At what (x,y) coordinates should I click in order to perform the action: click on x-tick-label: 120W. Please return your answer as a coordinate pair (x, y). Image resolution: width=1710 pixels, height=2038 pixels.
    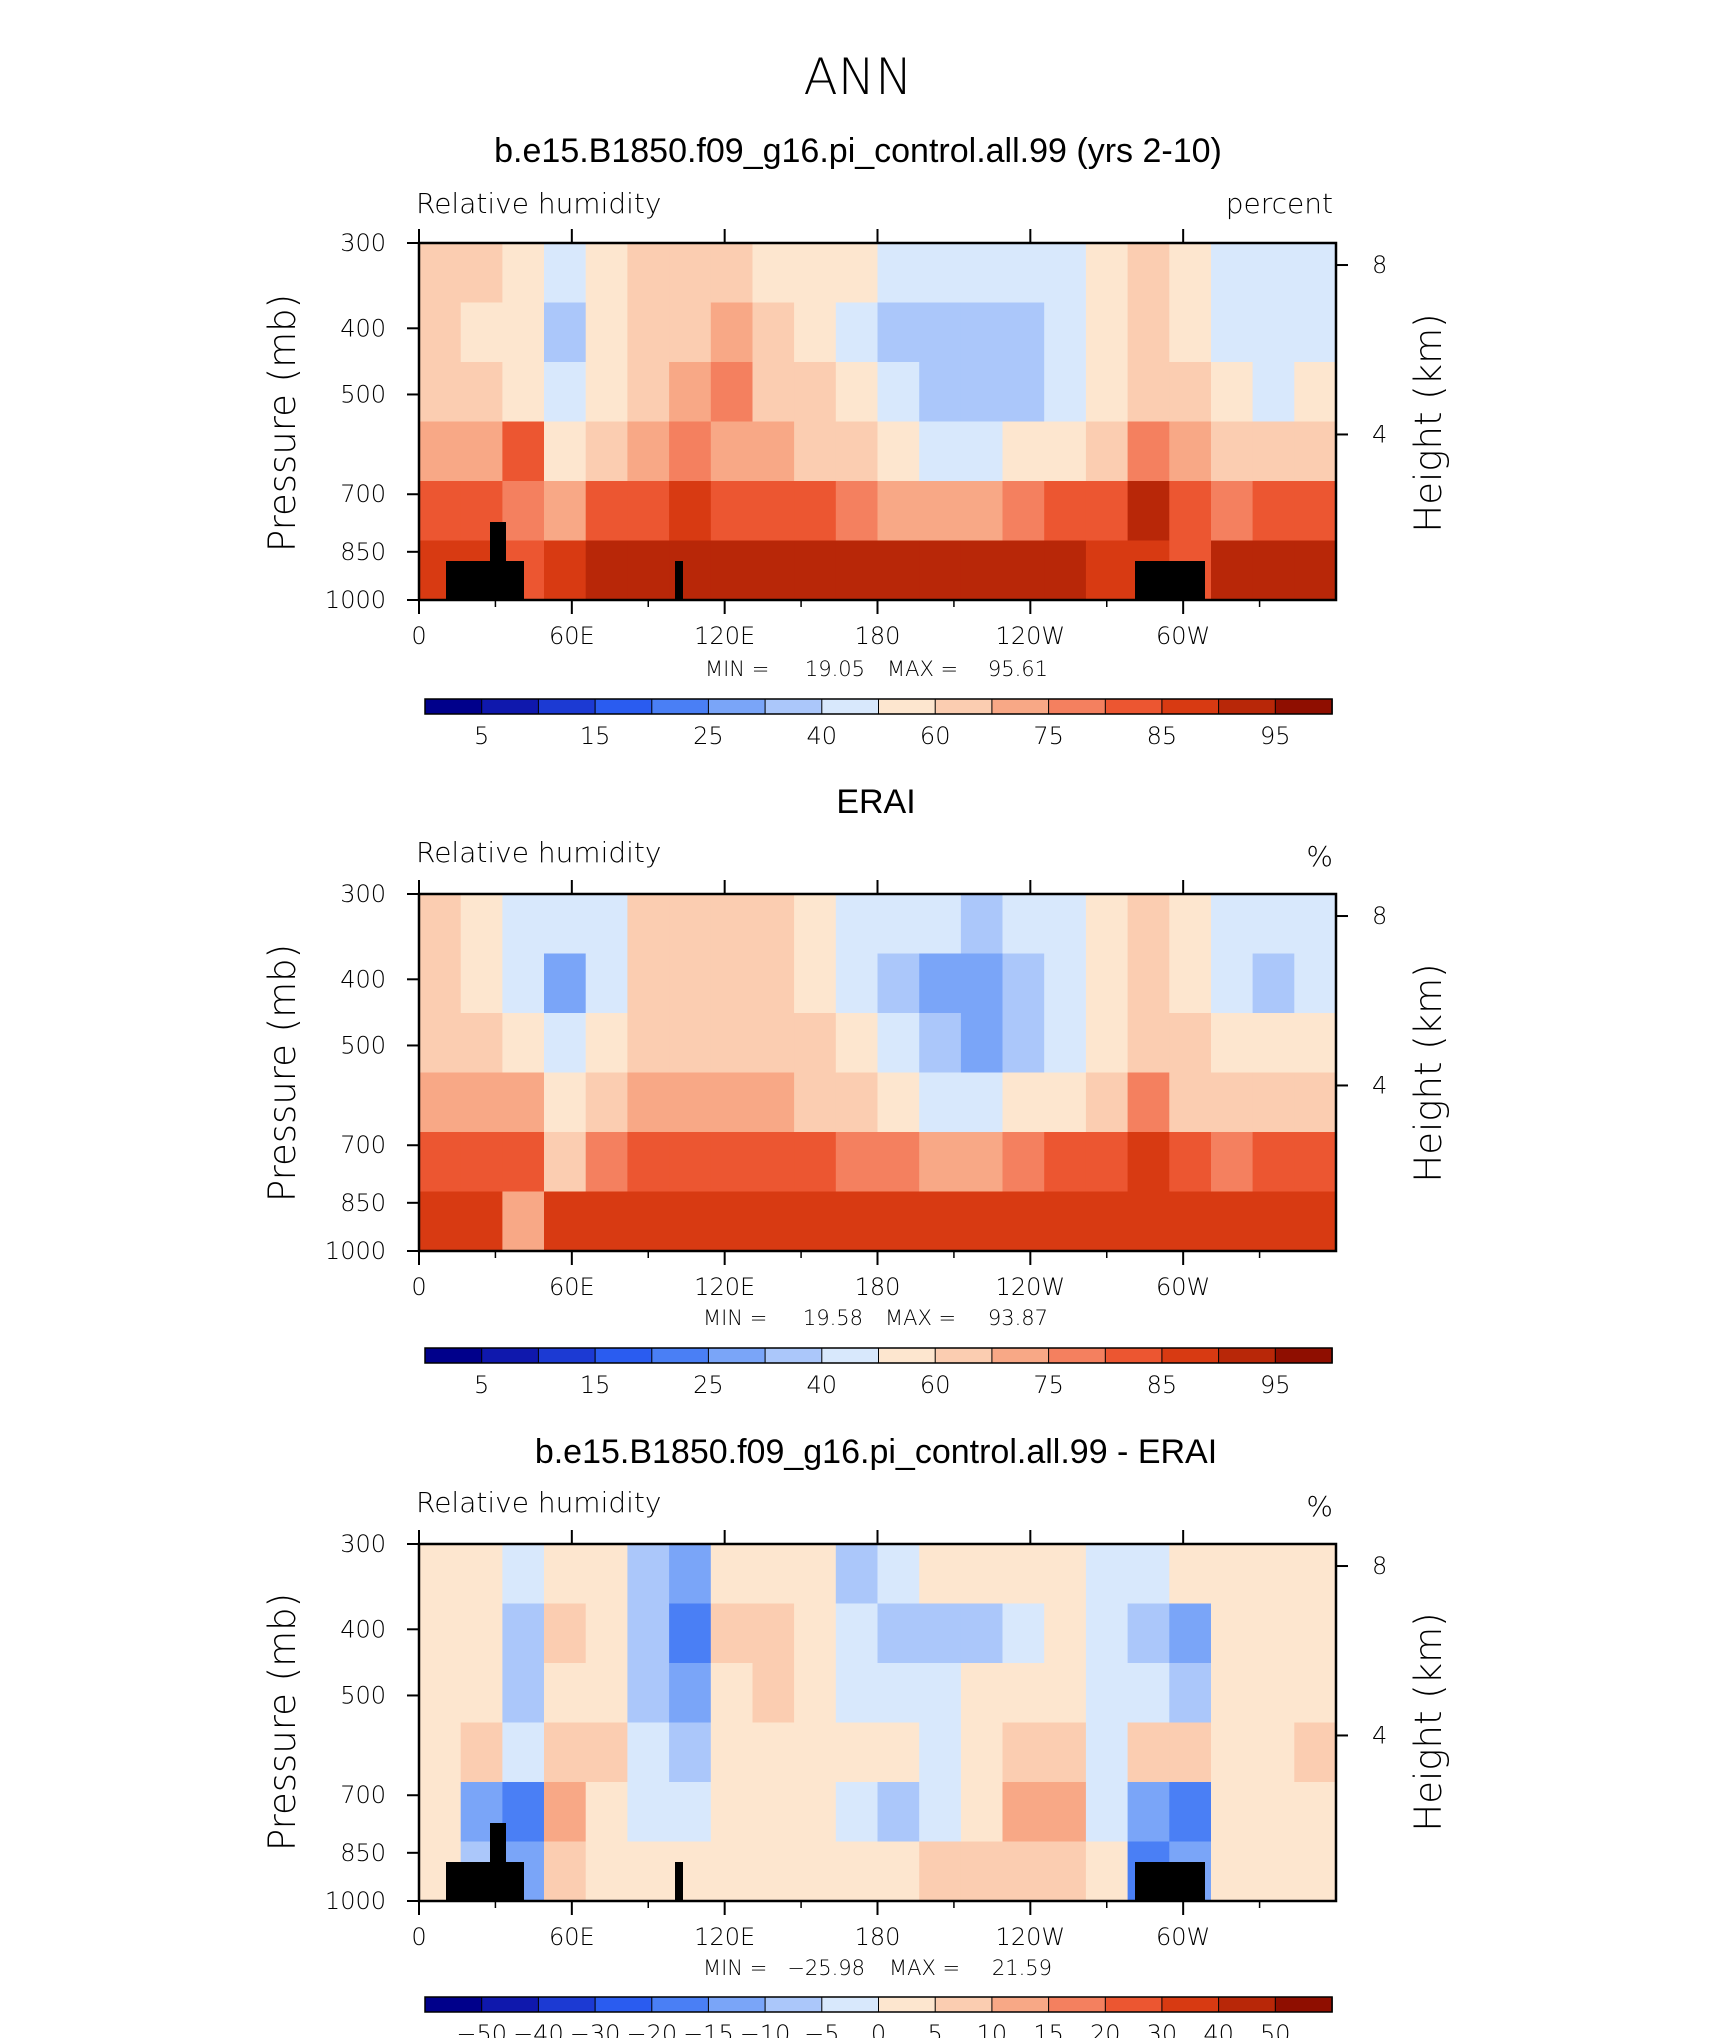
    Looking at the image, I should click on (1031, 636).